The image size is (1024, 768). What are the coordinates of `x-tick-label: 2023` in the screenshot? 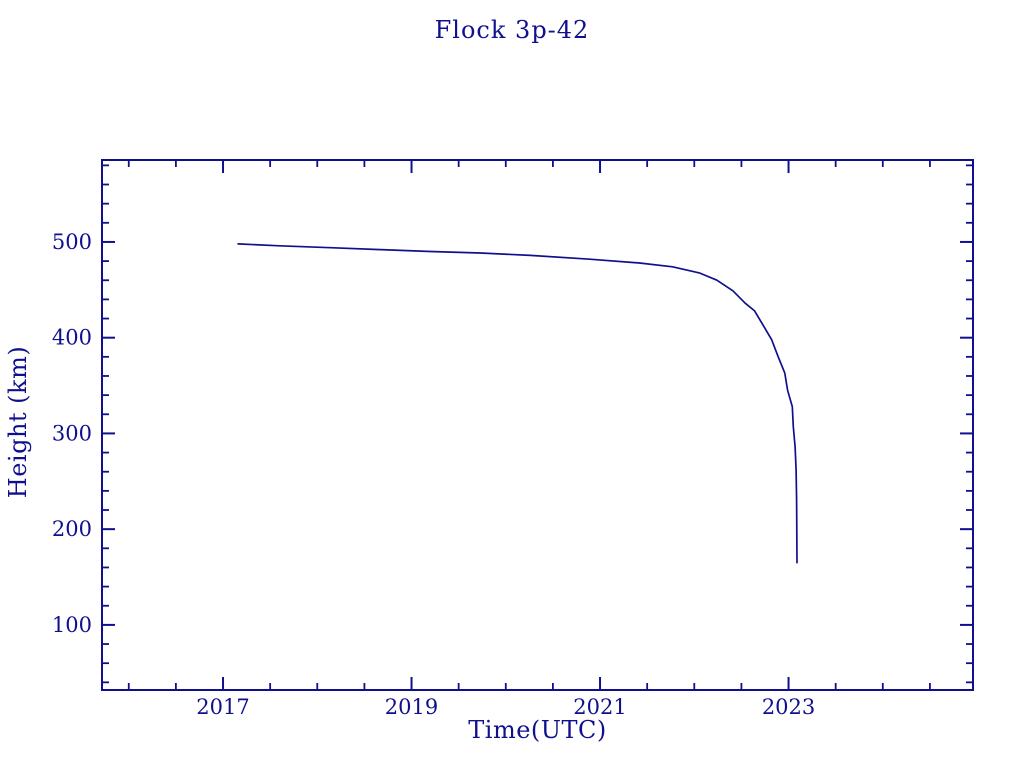 It's located at (788, 707).